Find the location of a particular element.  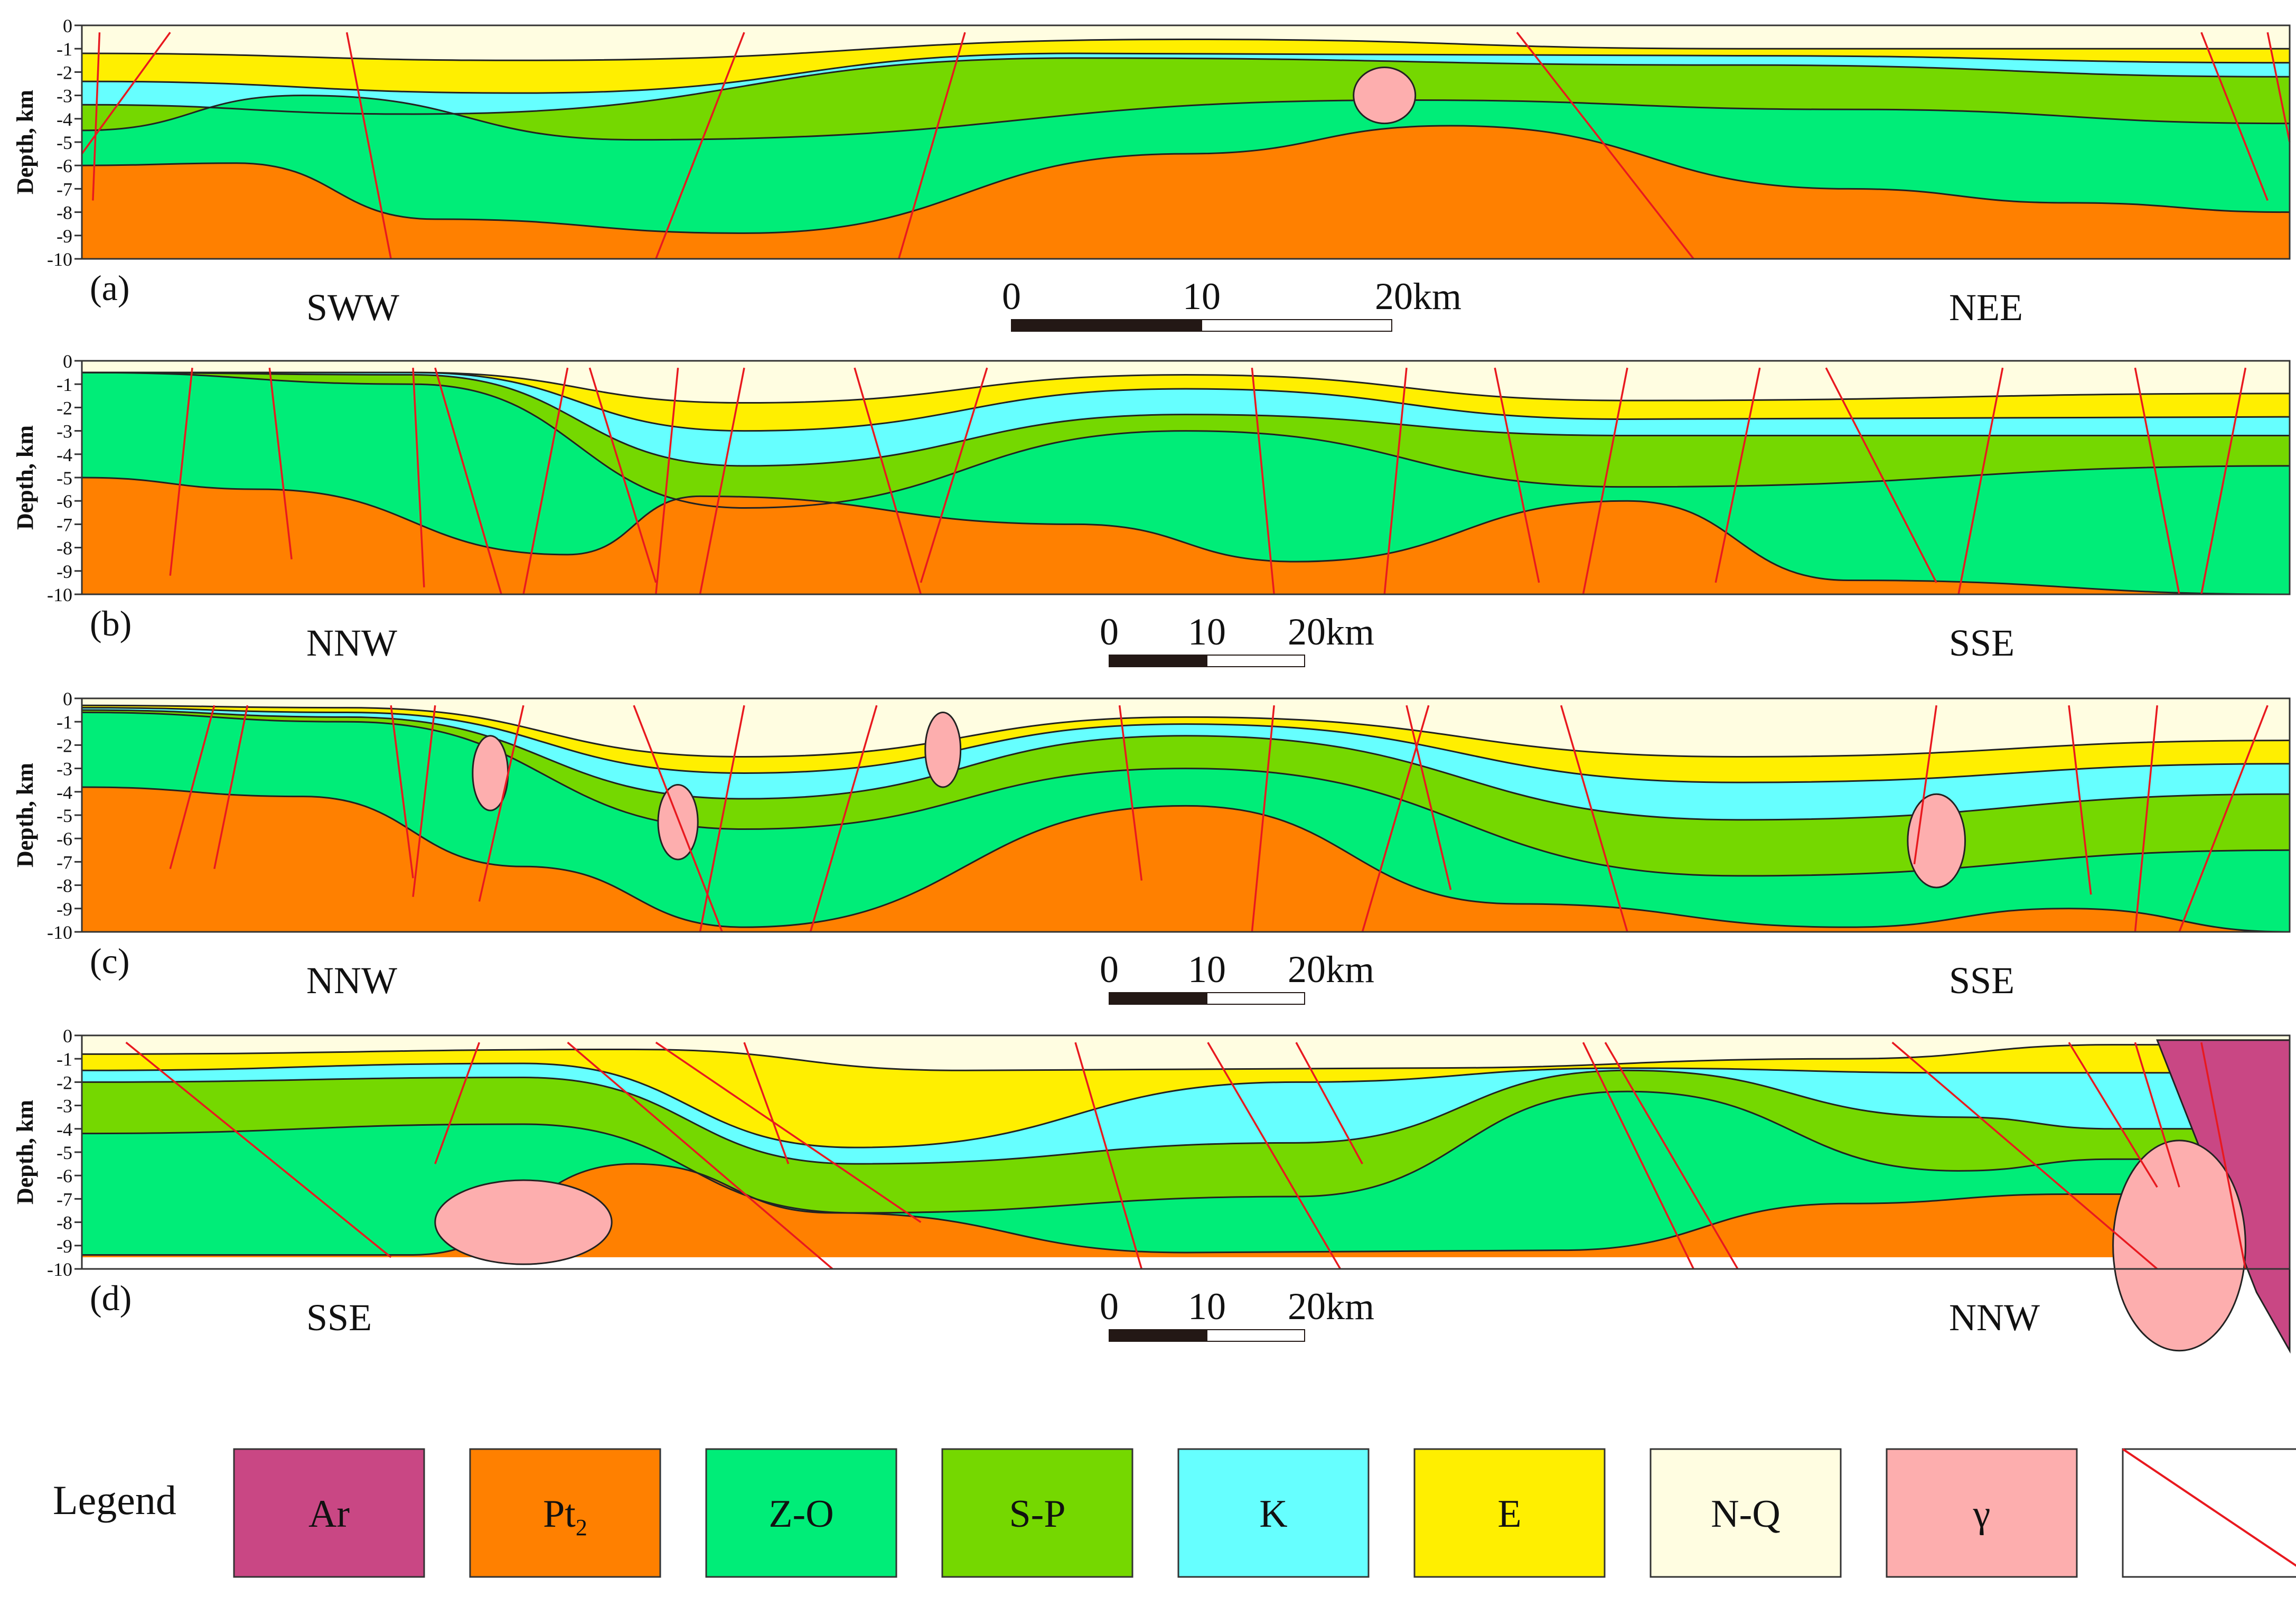

y-tick-label: -7 is located at coordinates (64, 1199).